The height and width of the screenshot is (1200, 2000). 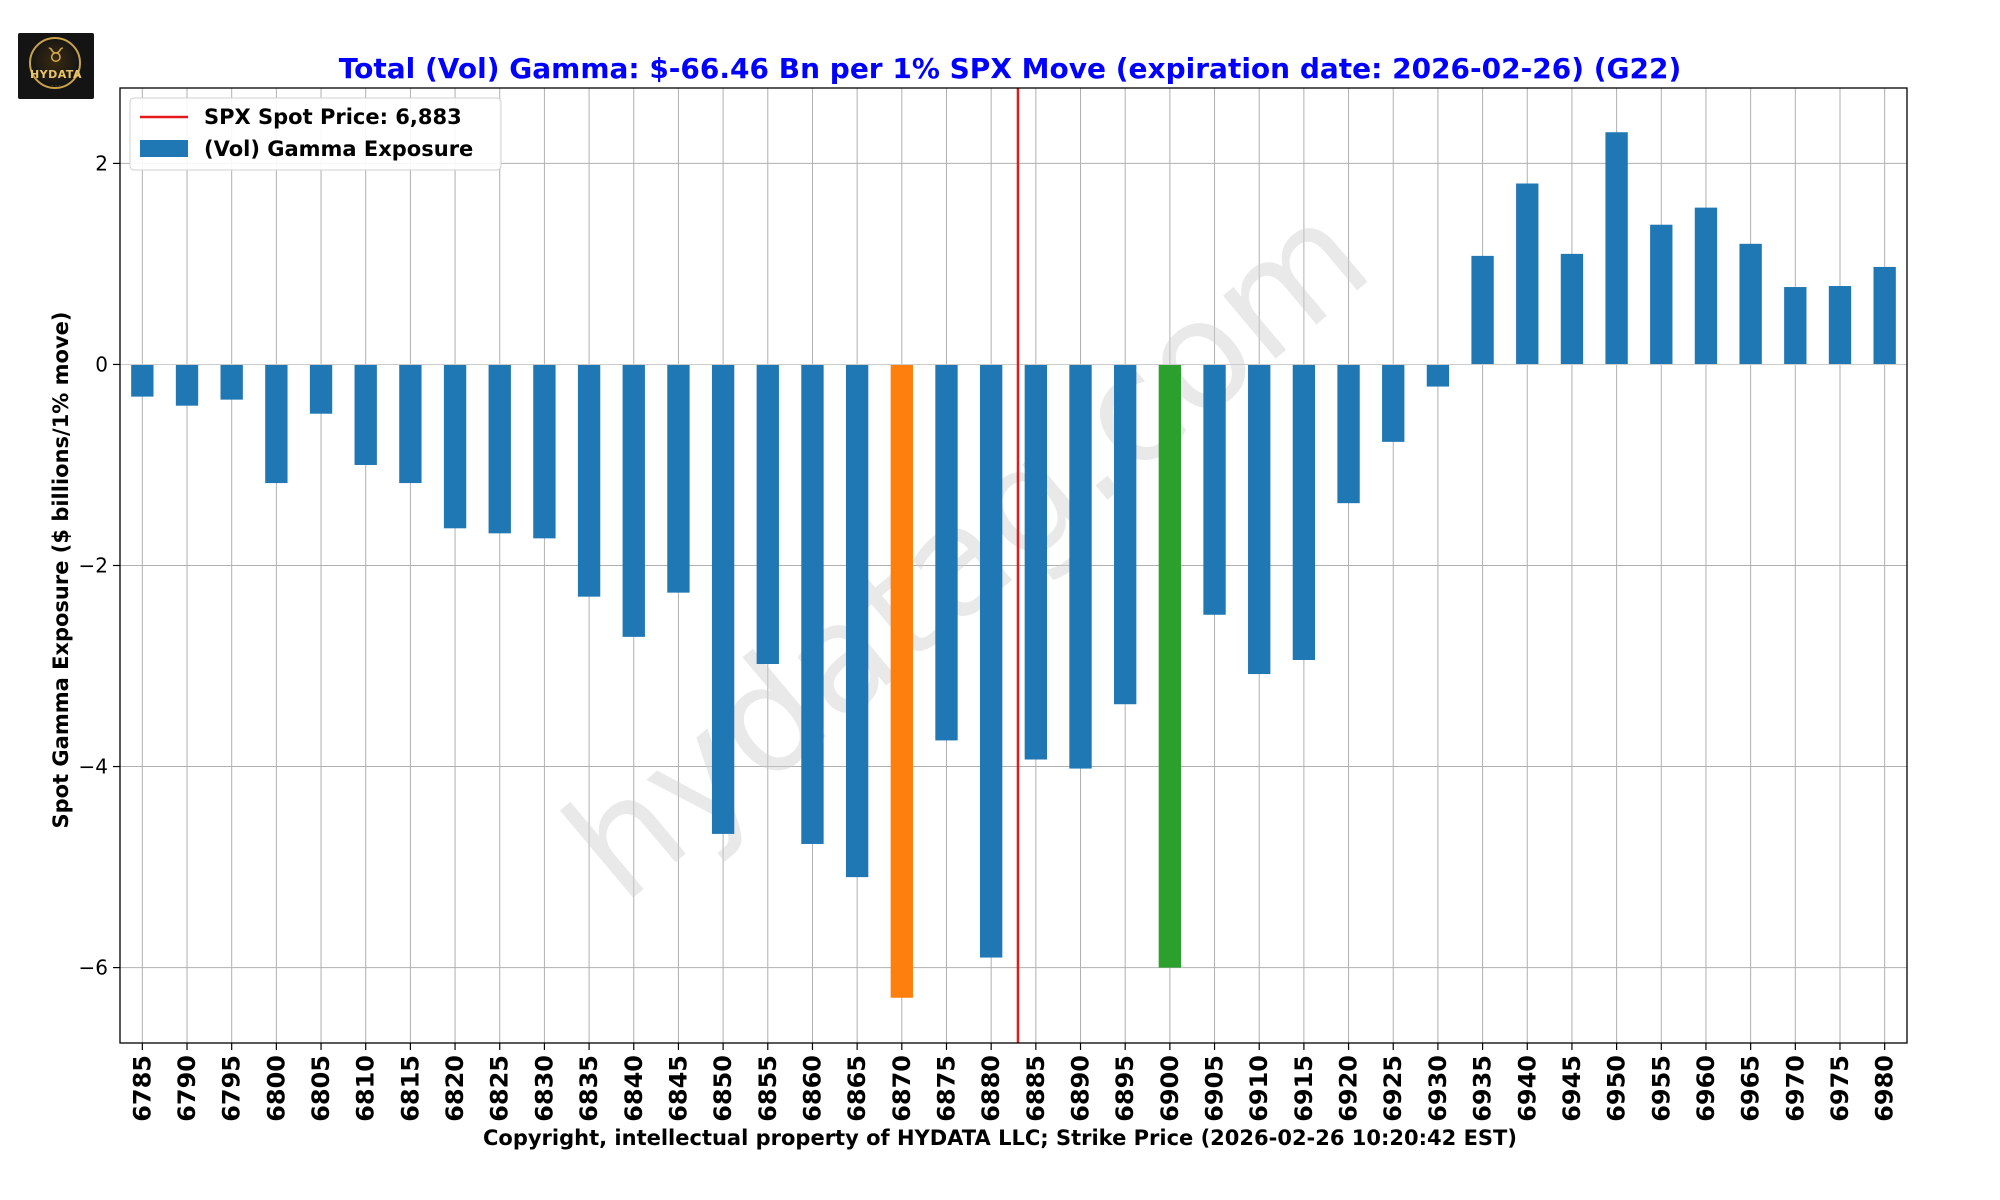 I want to click on x-tick-label: 6930, so click(x=1438, y=1088).